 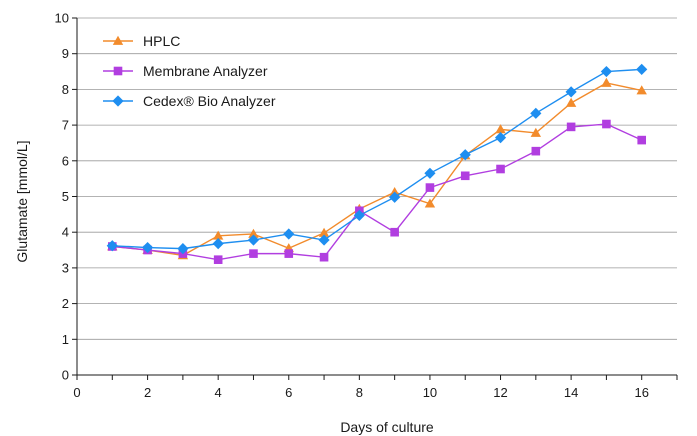 What do you see at coordinates (65, 303) in the screenshot?
I see `y-tick-label-2: 2` at bounding box center [65, 303].